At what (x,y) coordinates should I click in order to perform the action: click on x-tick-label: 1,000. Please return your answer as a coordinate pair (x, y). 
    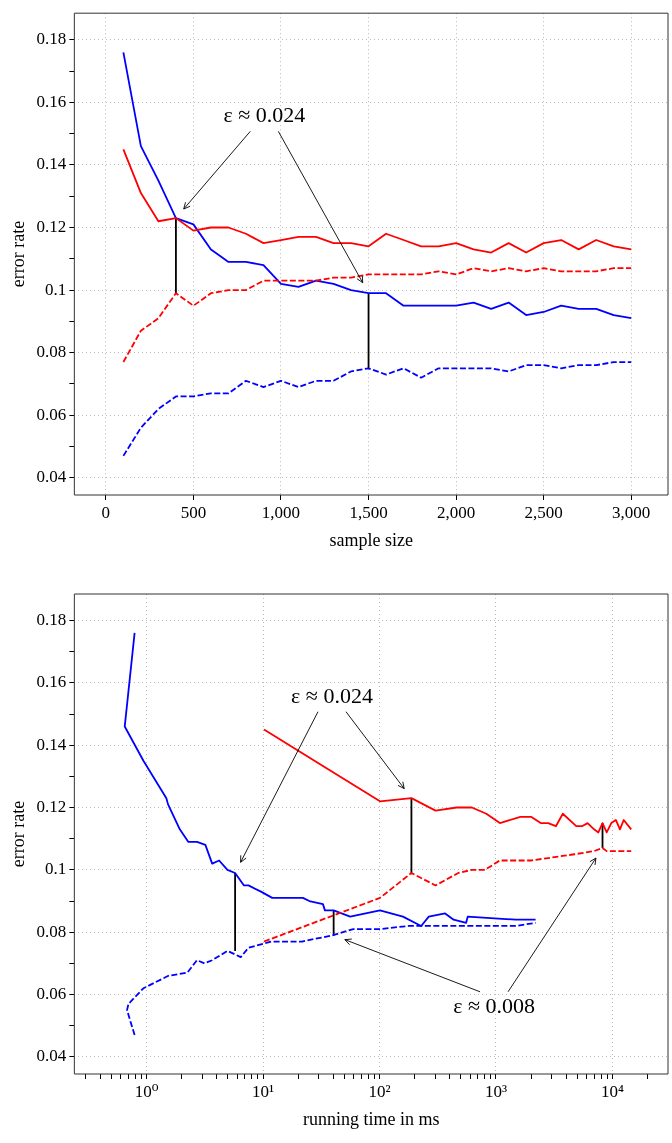
    Looking at the image, I should click on (281, 512).